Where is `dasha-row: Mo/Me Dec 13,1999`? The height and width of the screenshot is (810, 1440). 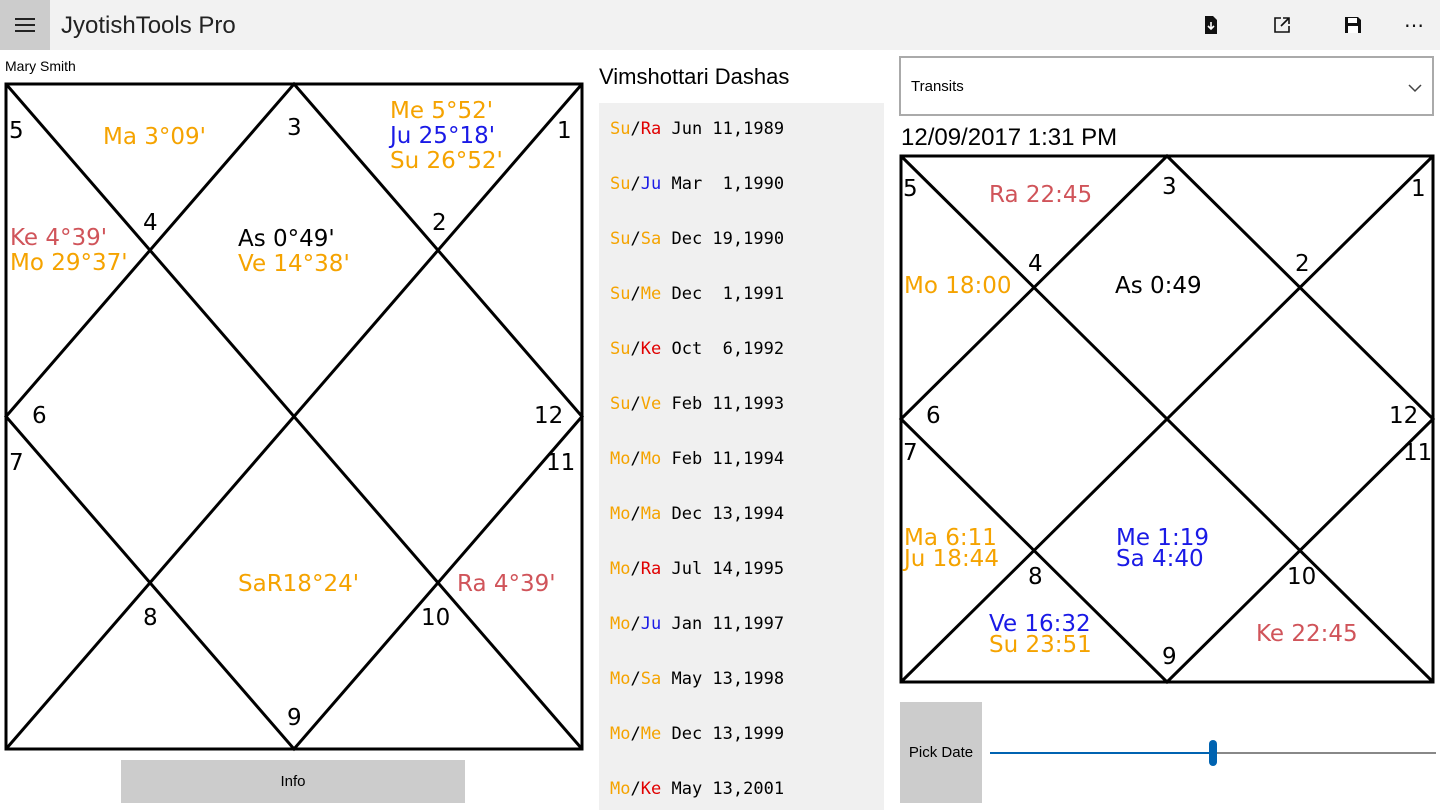 dasha-row: Mo/Me Dec 13,1999 is located at coordinates (697, 734).